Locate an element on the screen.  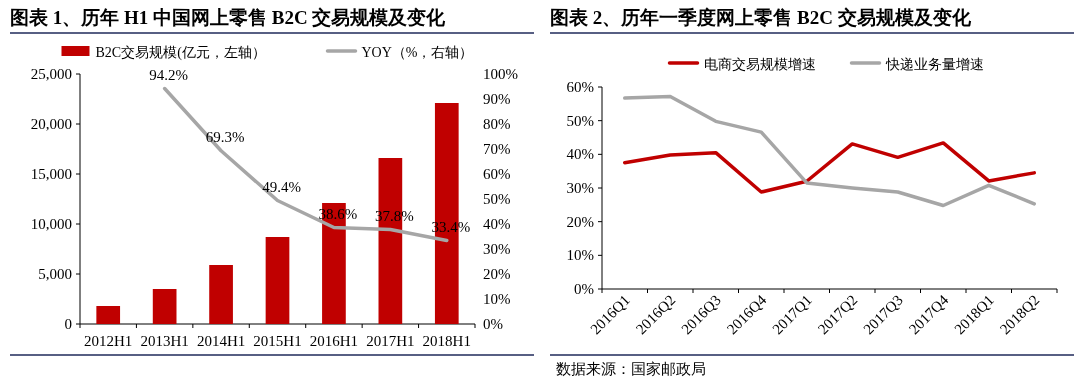
y-tick-label: 5,000 is located at coordinates (55, 274).